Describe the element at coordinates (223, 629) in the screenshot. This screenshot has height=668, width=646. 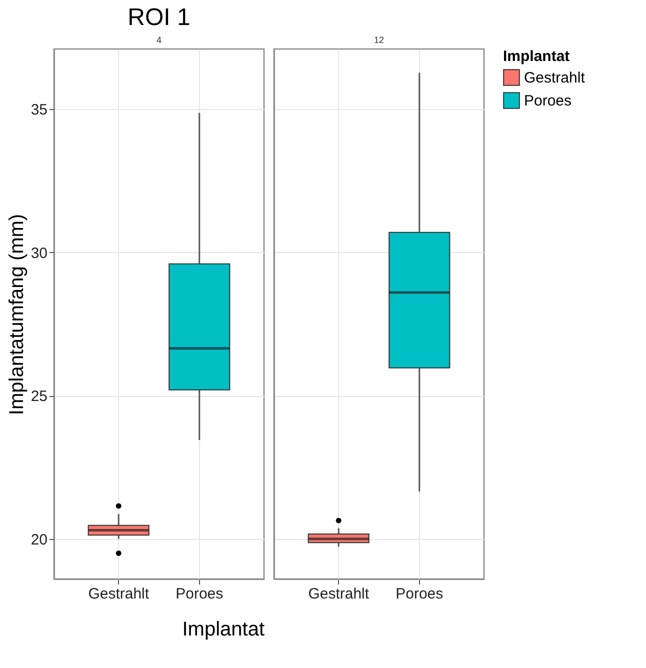
I see `x-axis-title: Implantat` at that location.